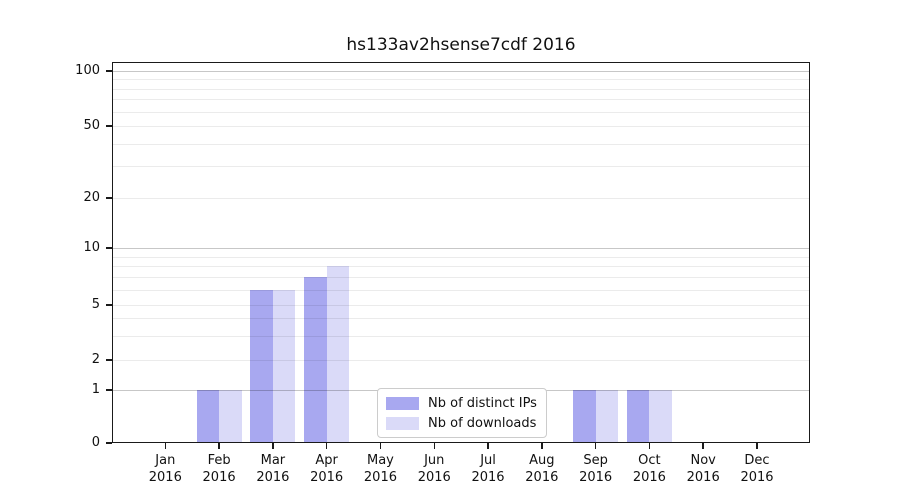  What do you see at coordinates (649, 460) in the screenshot?
I see `x-label-month-oct: Oct` at bounding box center [649, 460].